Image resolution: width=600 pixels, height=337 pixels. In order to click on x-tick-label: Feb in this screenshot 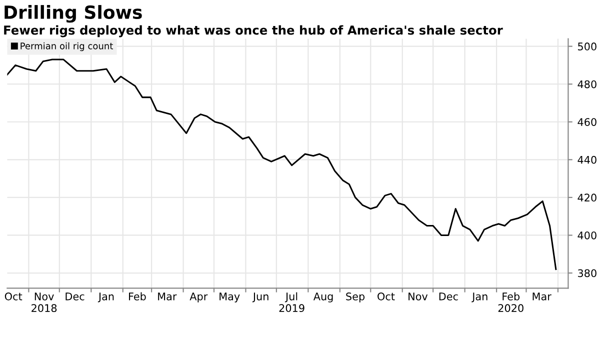, I will do `click(137, 296)`.